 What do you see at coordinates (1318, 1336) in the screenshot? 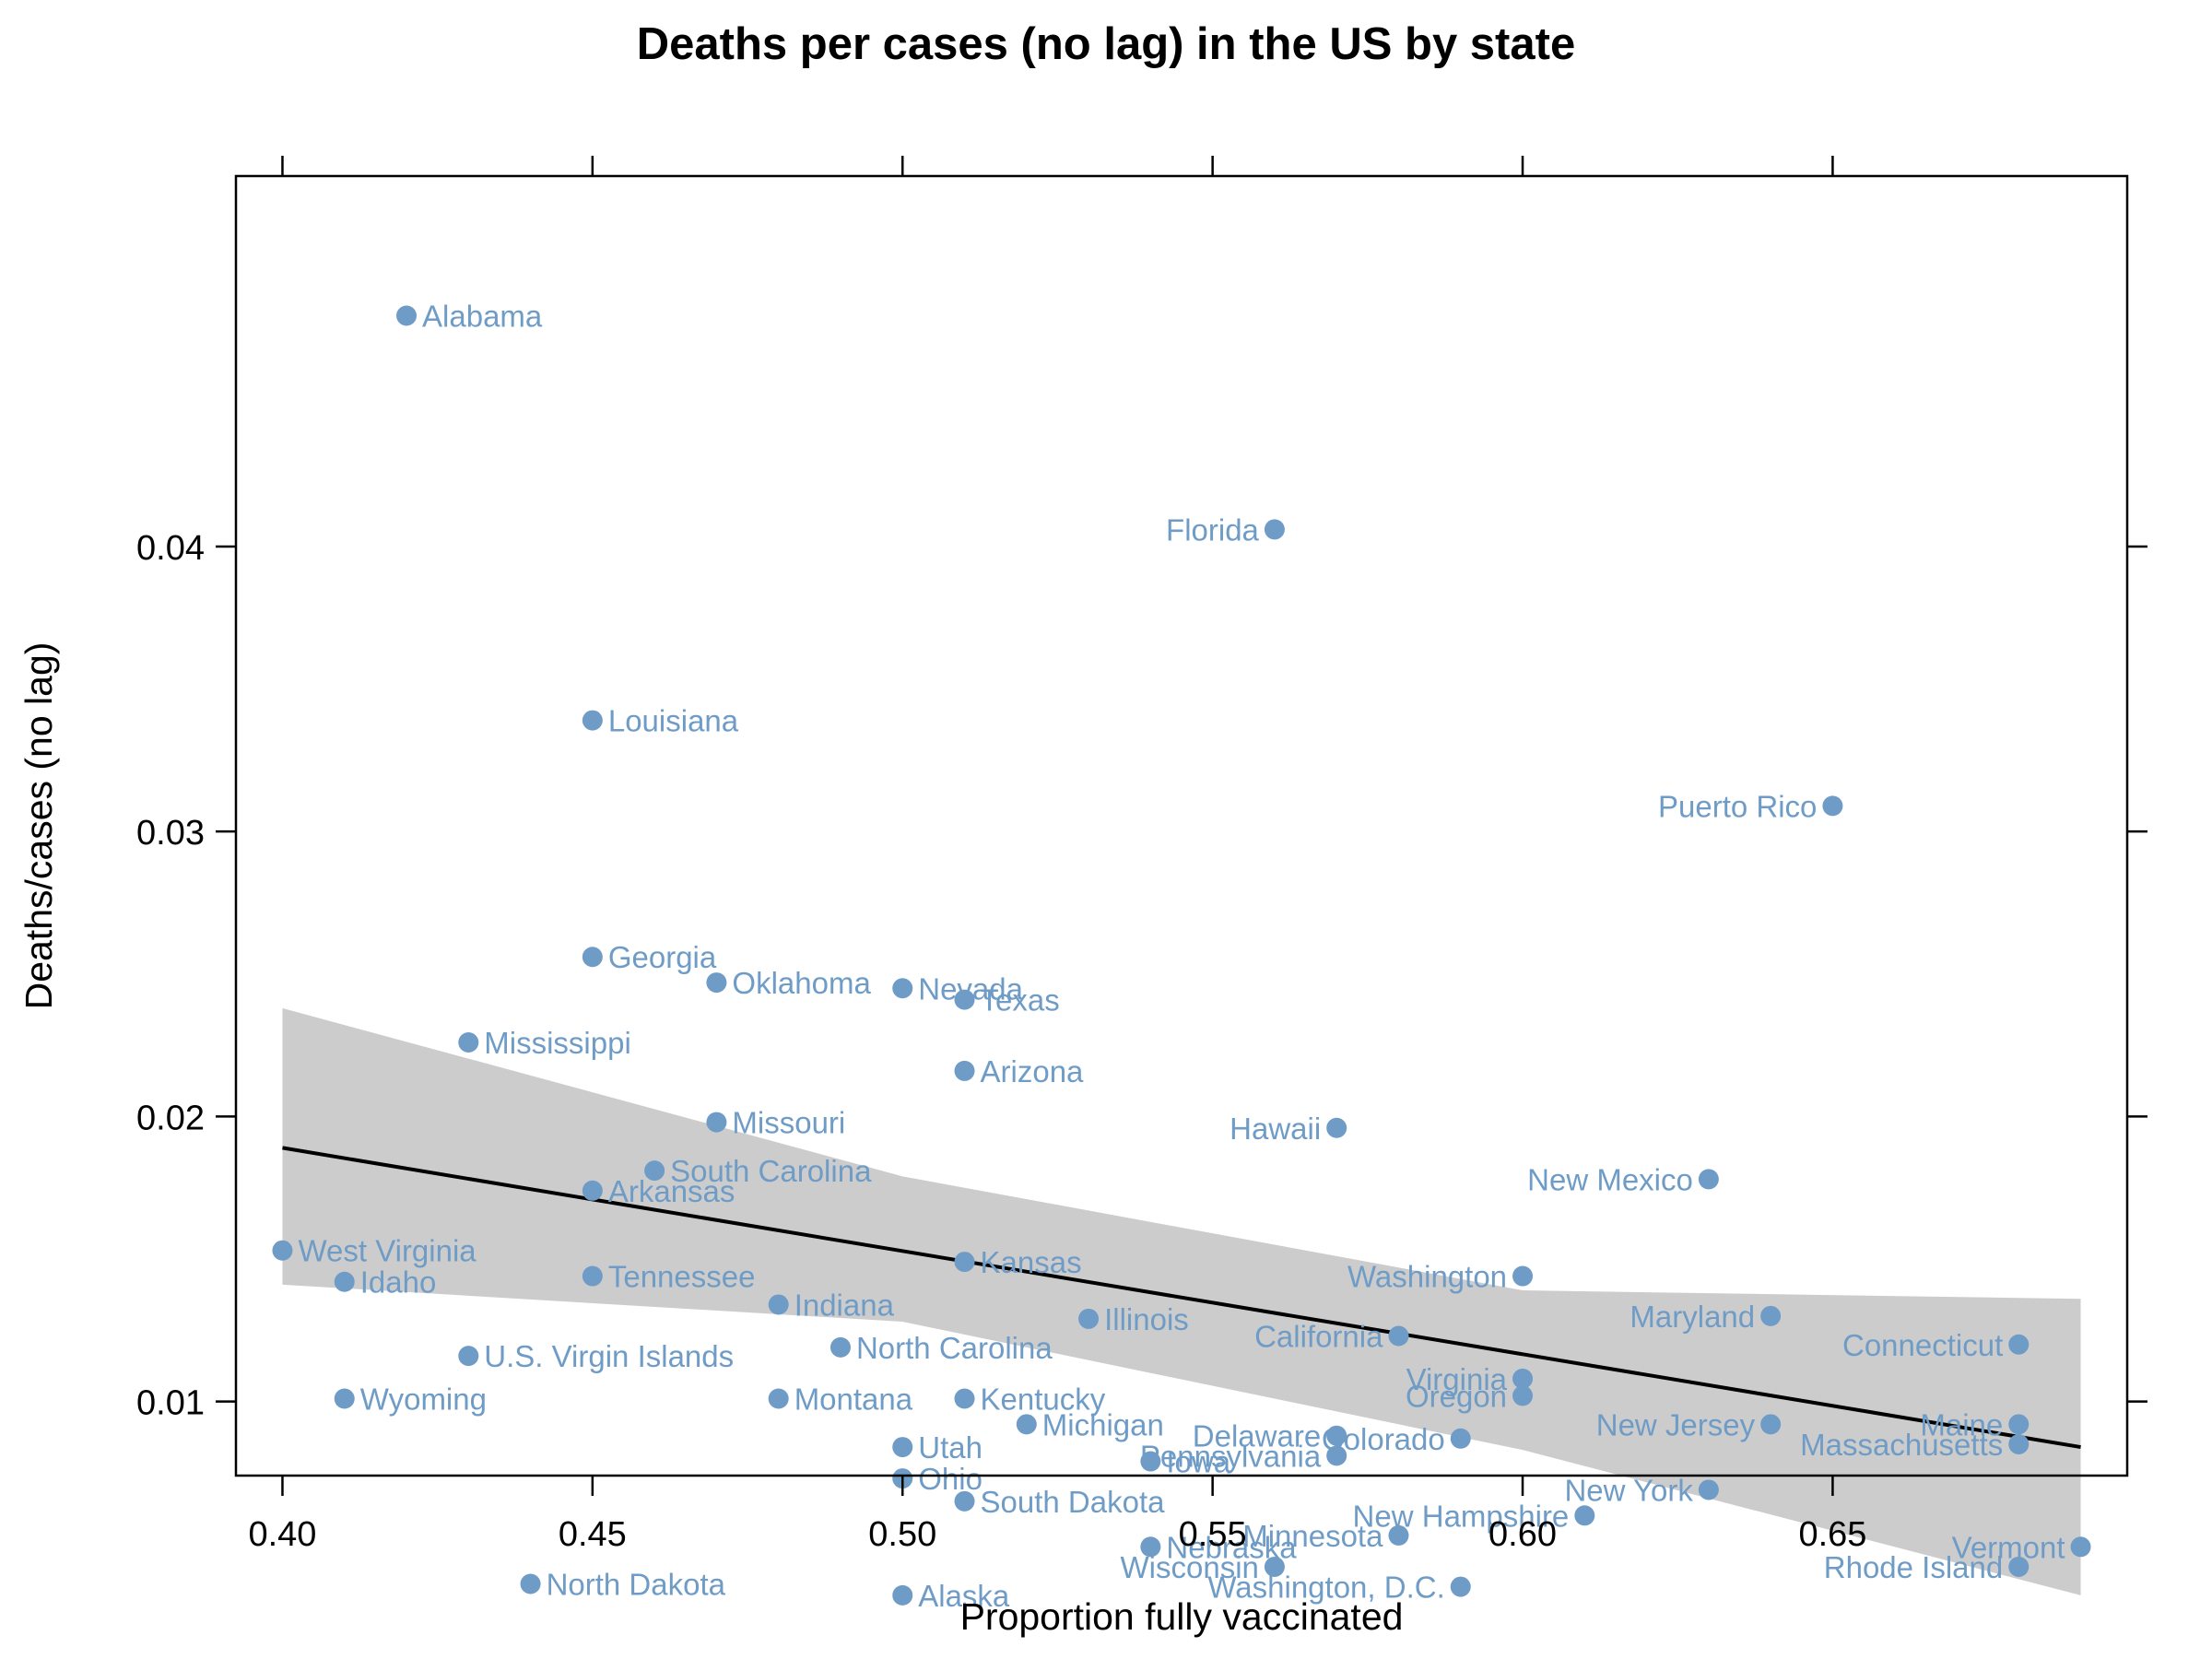
I see `point-label: California` at bounding box center [1318, 1336].